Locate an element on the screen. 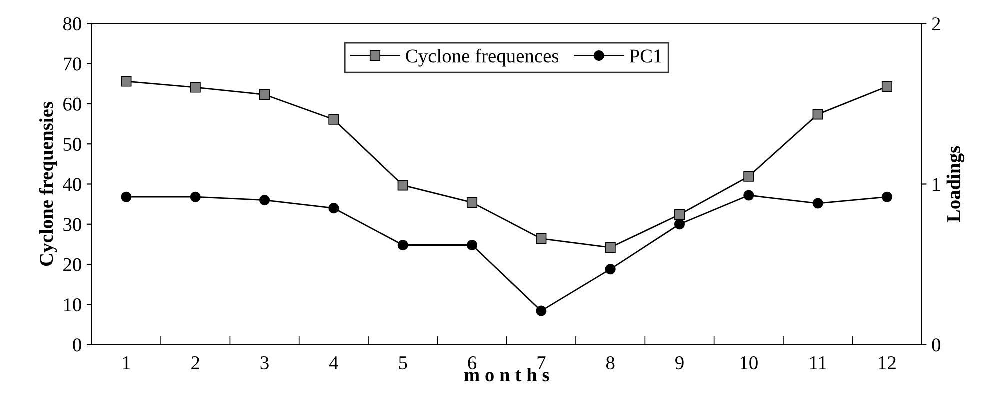 This screenshot has height=409, width=988. y-tick-label: 40 is located at coordinates (72, 185).